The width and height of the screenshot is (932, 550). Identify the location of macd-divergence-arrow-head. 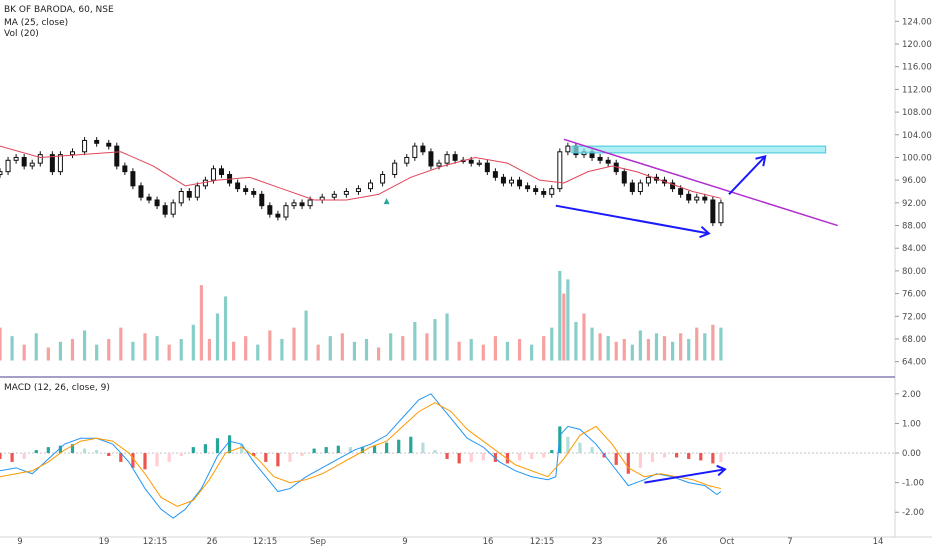
(721, 470).